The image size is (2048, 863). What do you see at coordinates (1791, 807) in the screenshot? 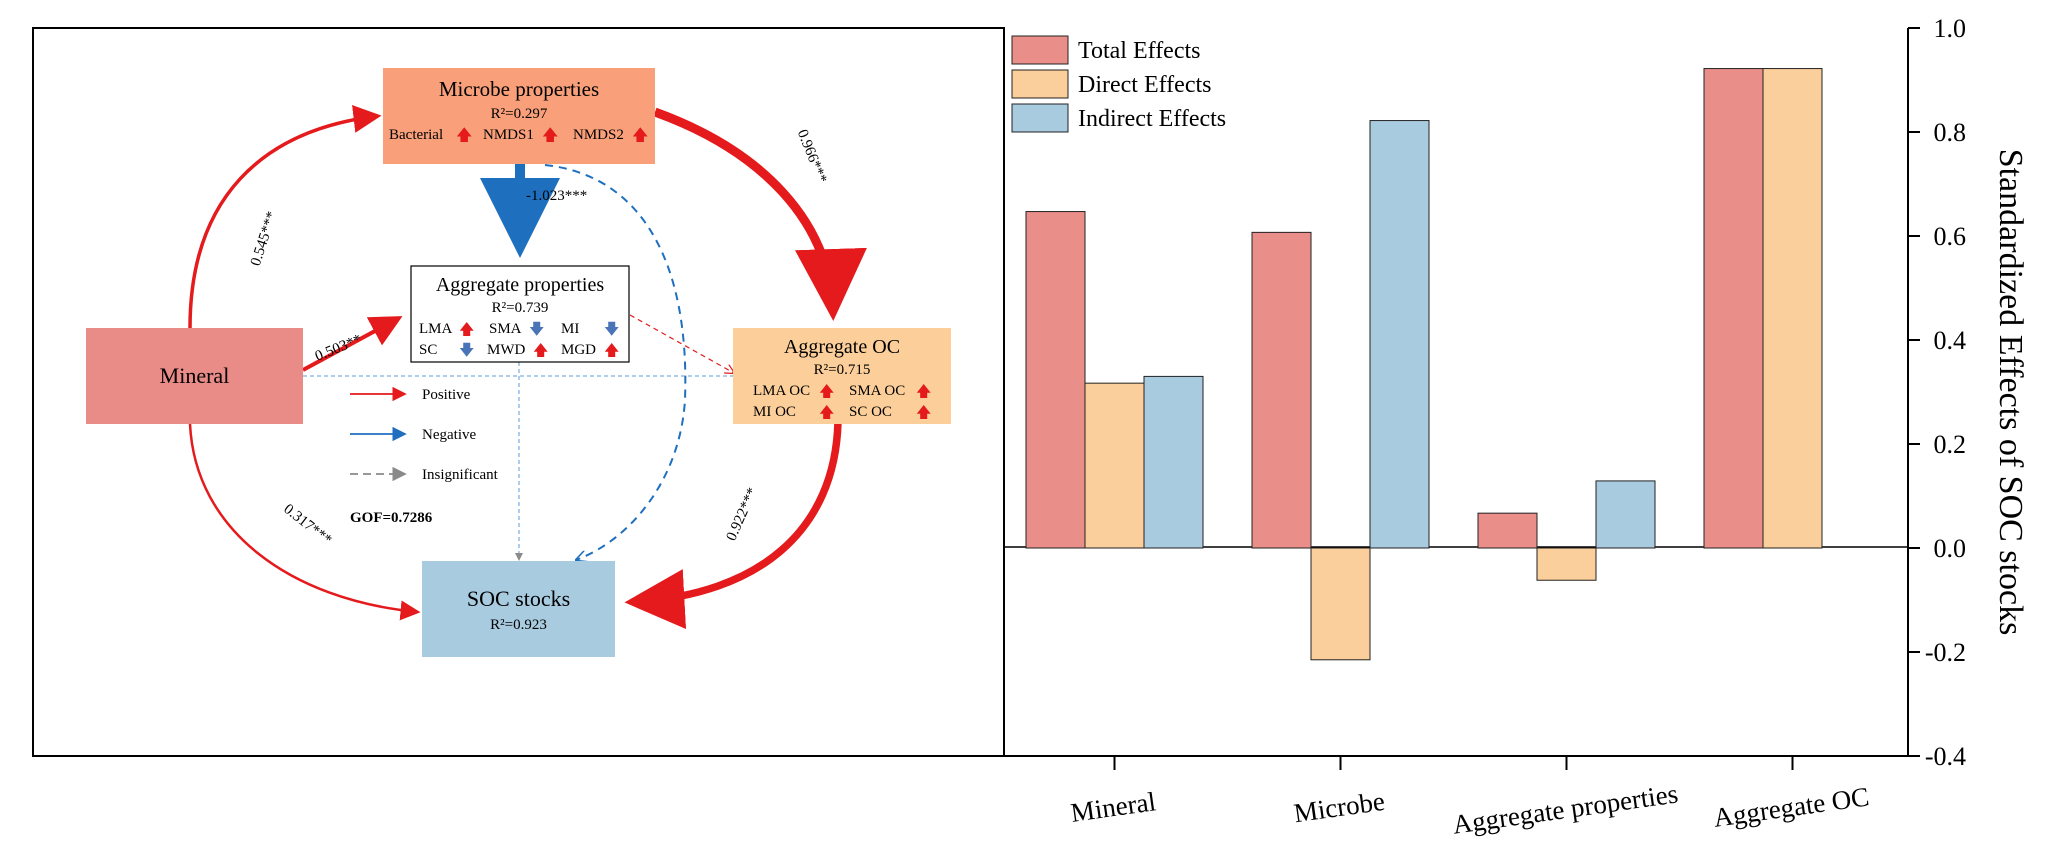
I see `x-tick-label: Aggregate OC` at bounding box center [1791, 807].